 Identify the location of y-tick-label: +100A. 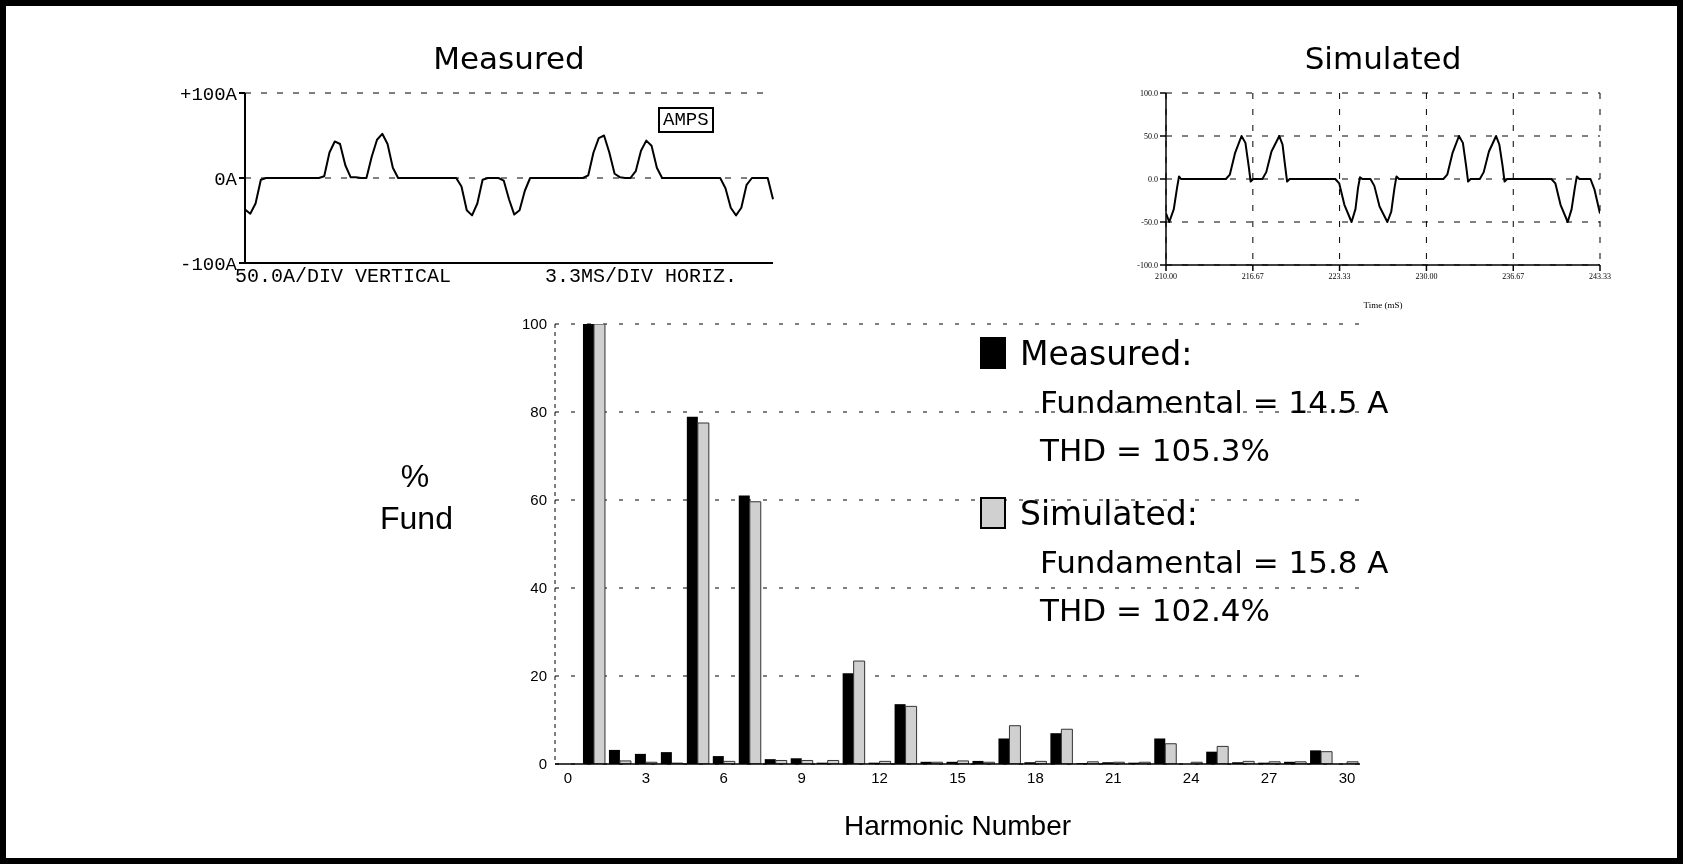
(208, 94).